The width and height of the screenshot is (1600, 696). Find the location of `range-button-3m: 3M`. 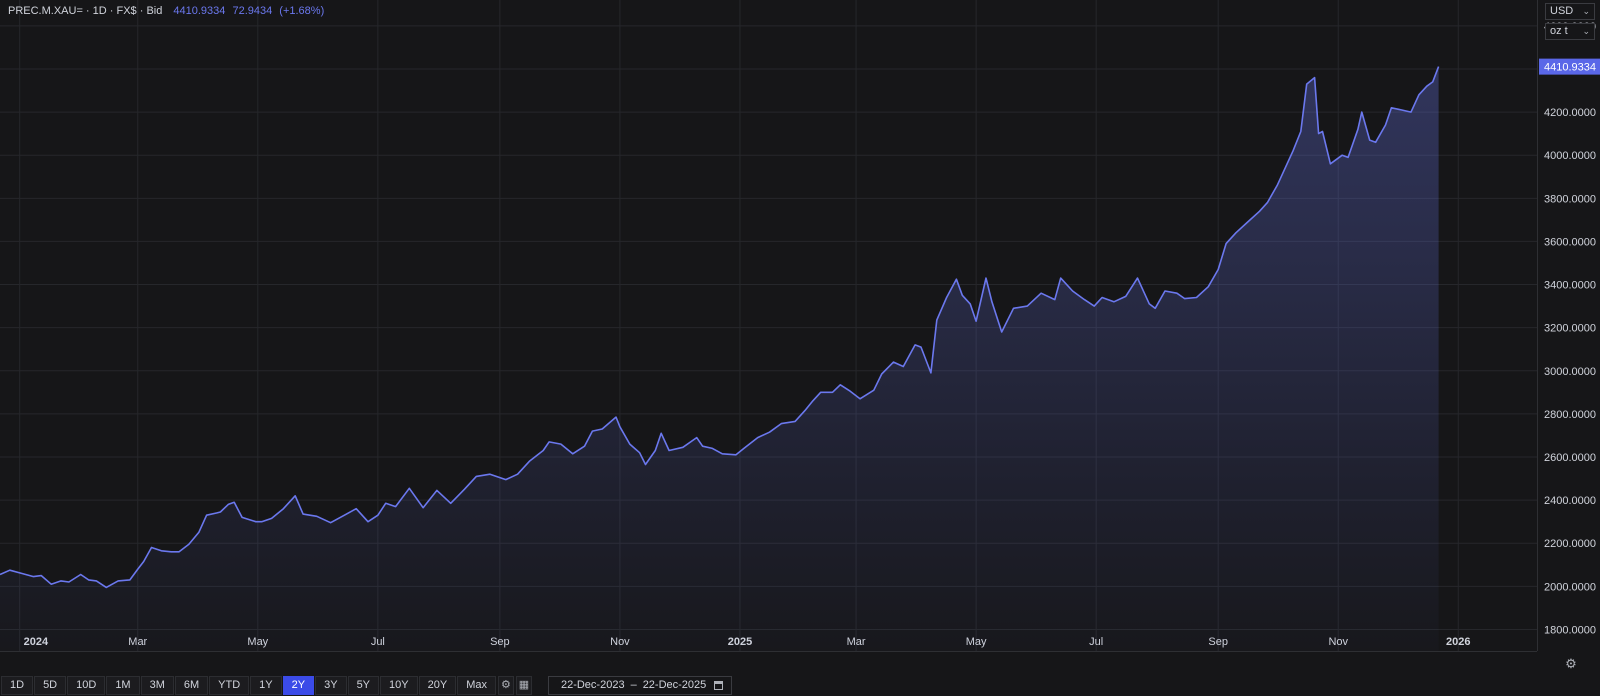

range-button-3m: 3M is located at coordinates (157, 685).